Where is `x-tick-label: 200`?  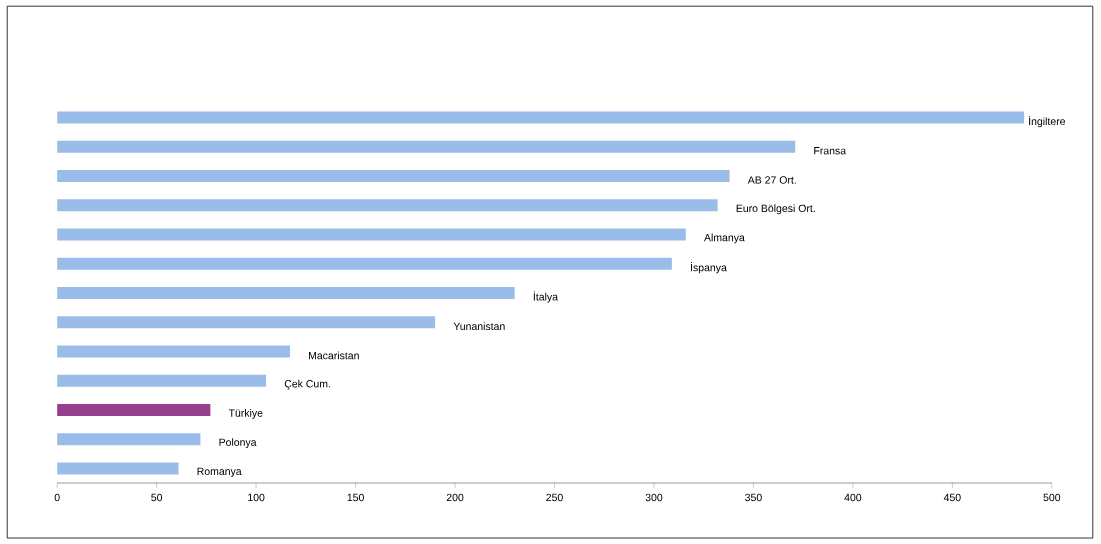
x-tick-label: 200 is located at coordinates (455, 497).